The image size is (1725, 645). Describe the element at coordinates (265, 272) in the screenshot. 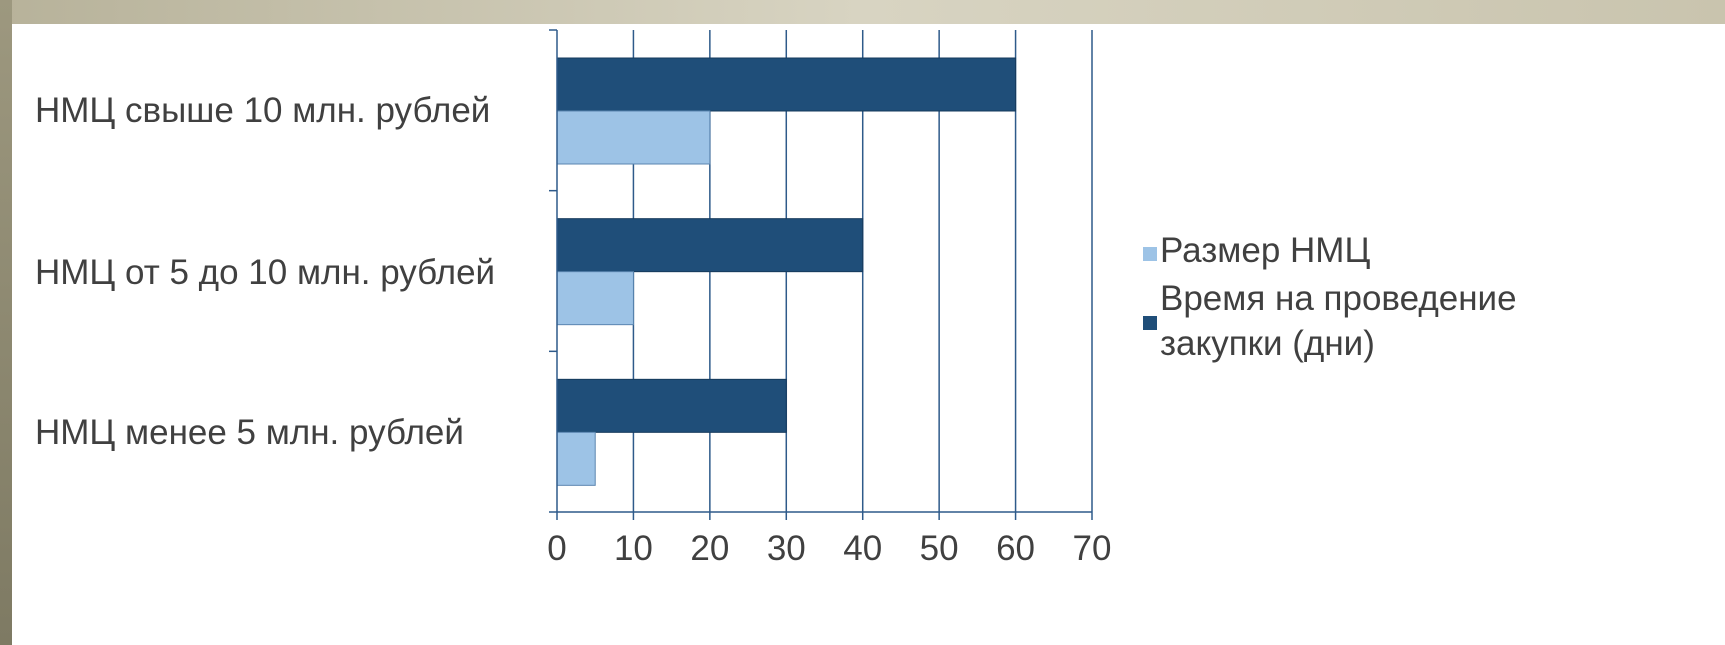

I see `category-label: НМЦ от 5 до 10 млн. рублей` at that location.